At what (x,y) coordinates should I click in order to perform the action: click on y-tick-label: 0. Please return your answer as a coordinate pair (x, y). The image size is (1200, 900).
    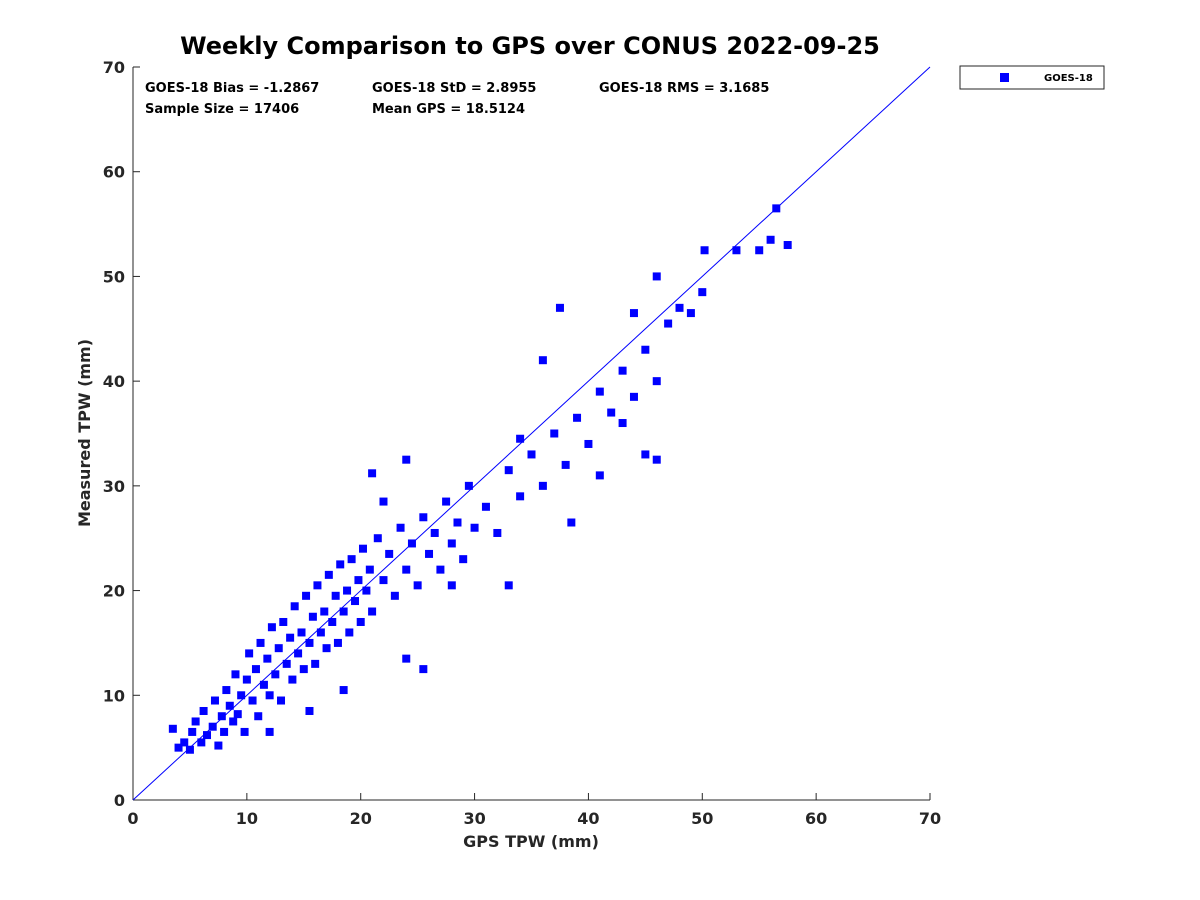
    Looking at the image, I should click on (119, 800).